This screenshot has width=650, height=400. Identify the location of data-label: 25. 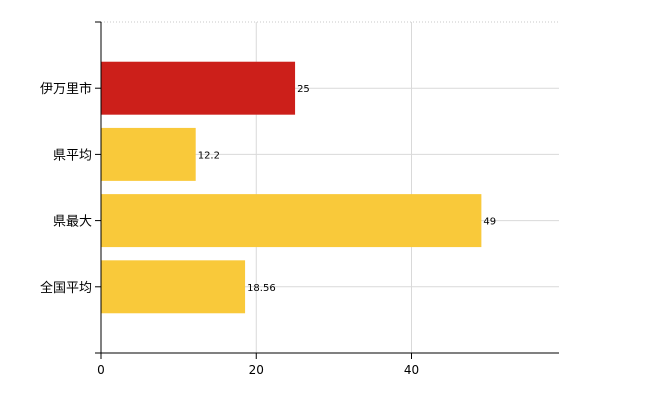
(303, 89).